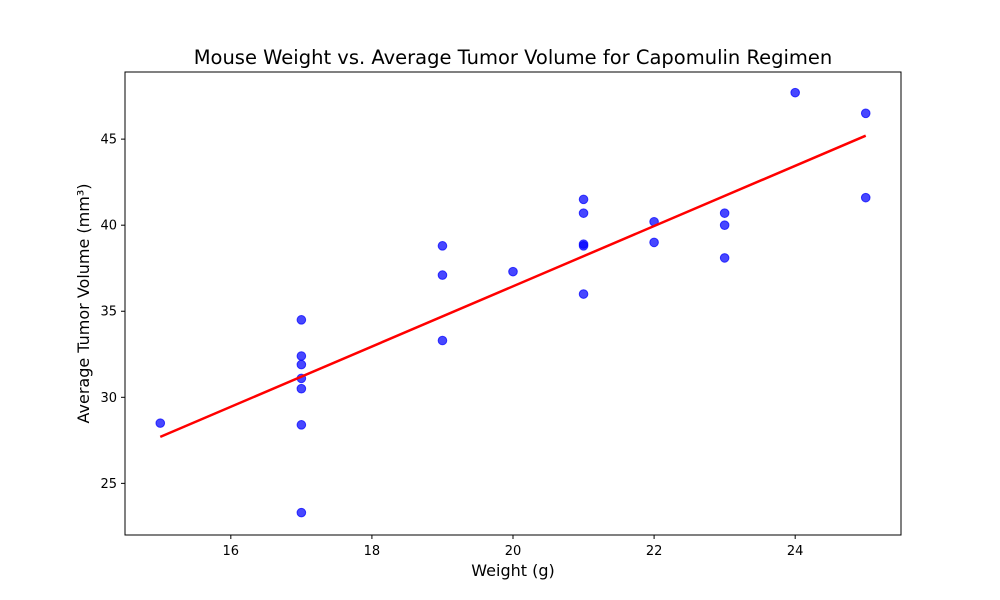  What do you see at coordinates (512, 570) in the screenshot?
I see `x-axis-label: Weight (g)` at bounding box center [512, 570].